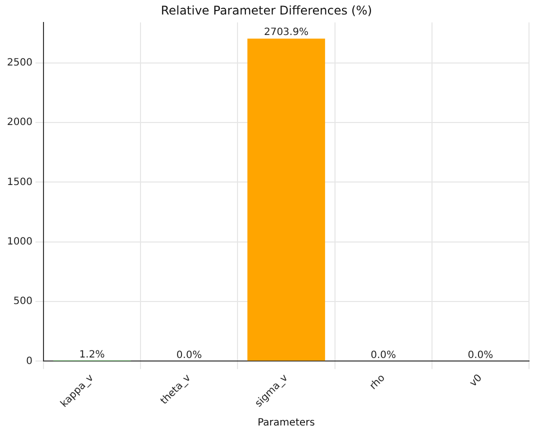 The height and width of the screenshot is (435, 533). I want to click on y-tick-label: 1000, so click(19, 242).